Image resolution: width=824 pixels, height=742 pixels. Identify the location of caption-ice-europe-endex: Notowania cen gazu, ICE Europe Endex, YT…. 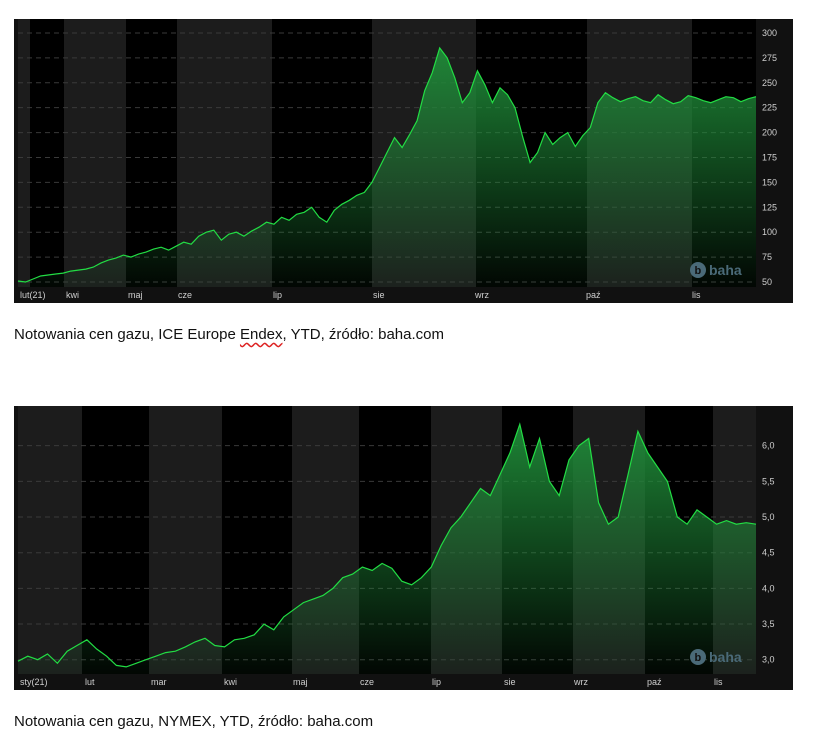
(229, 334).